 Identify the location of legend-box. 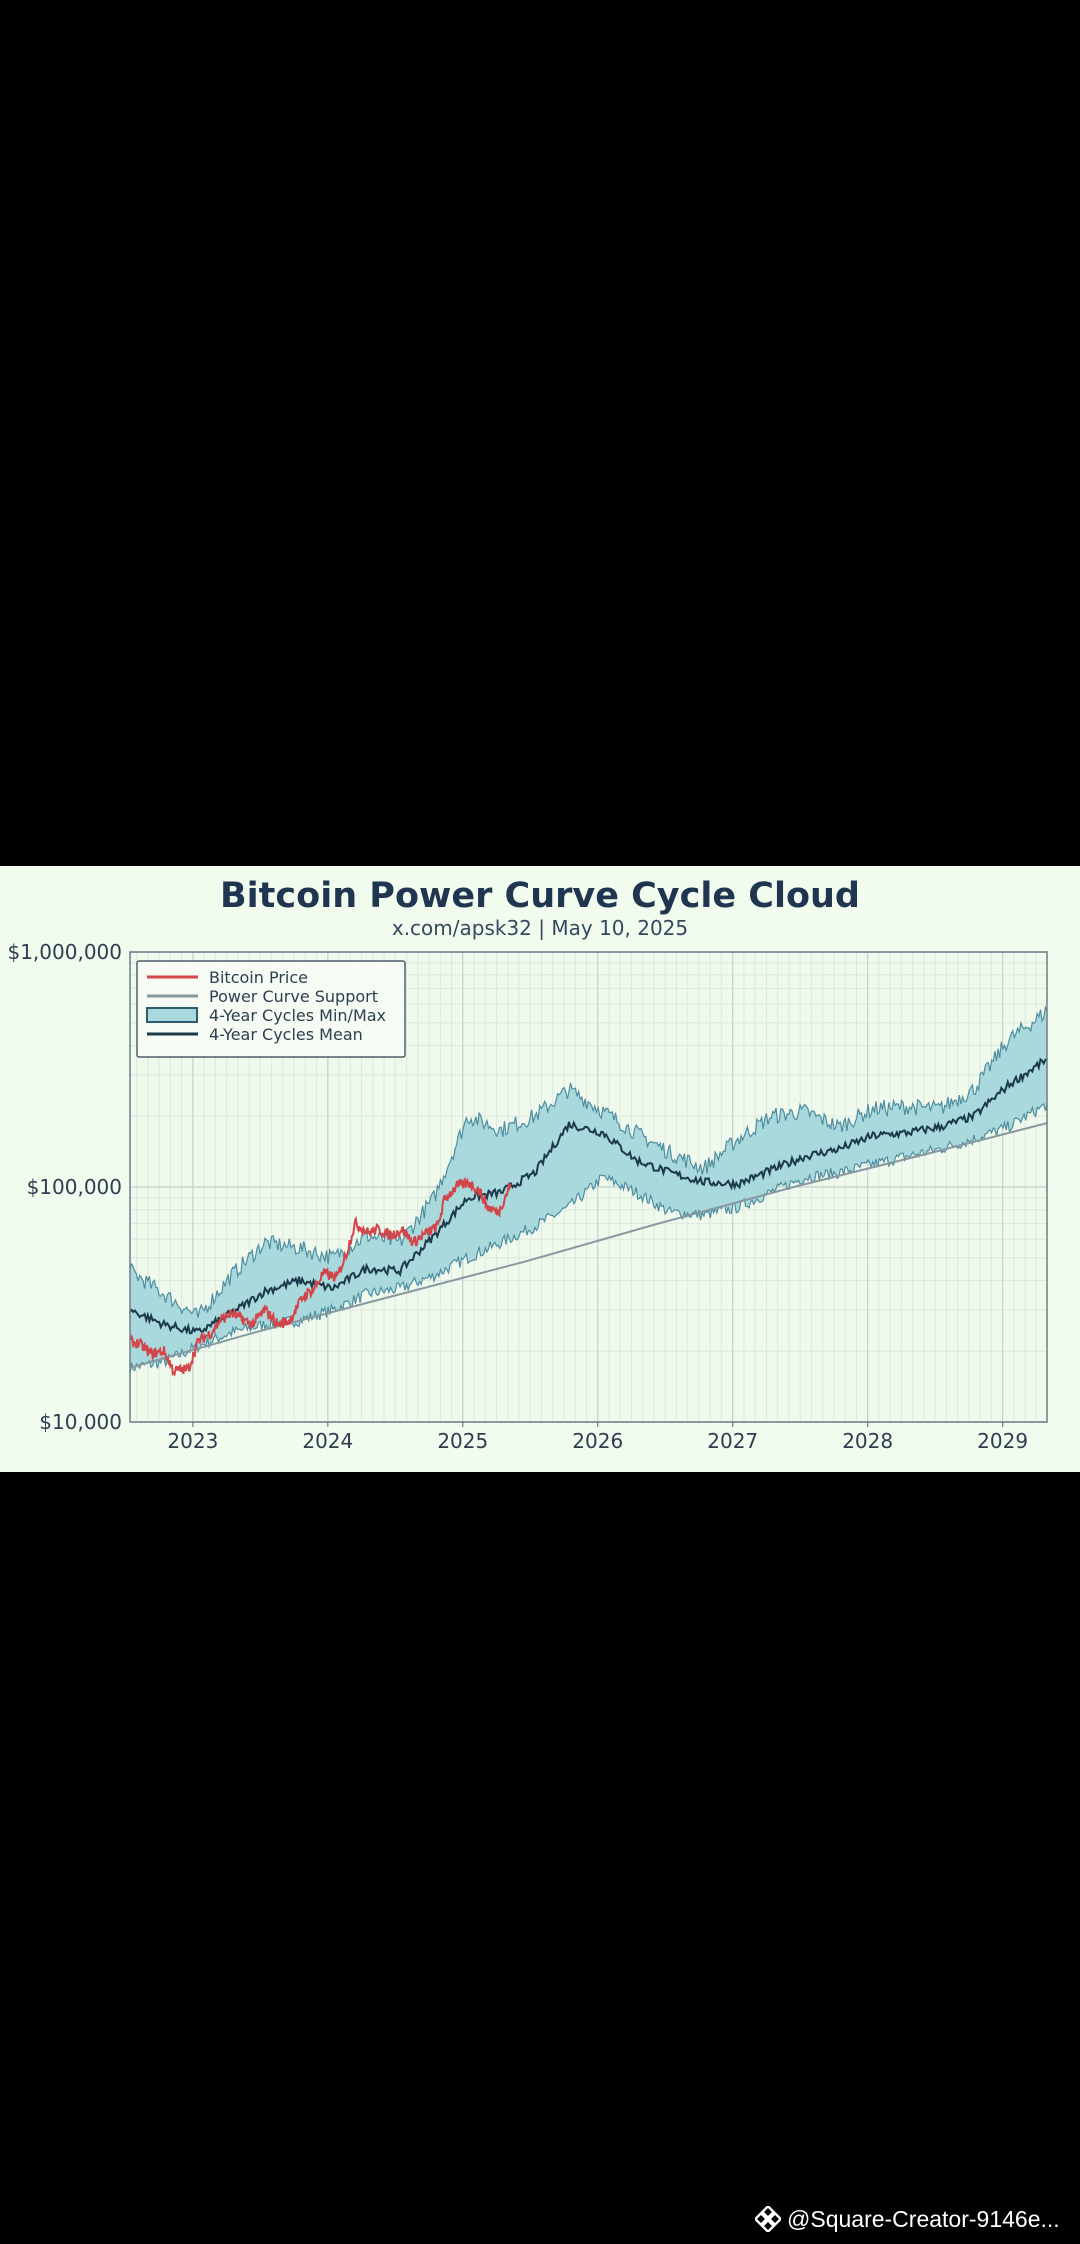
(271, 1009).